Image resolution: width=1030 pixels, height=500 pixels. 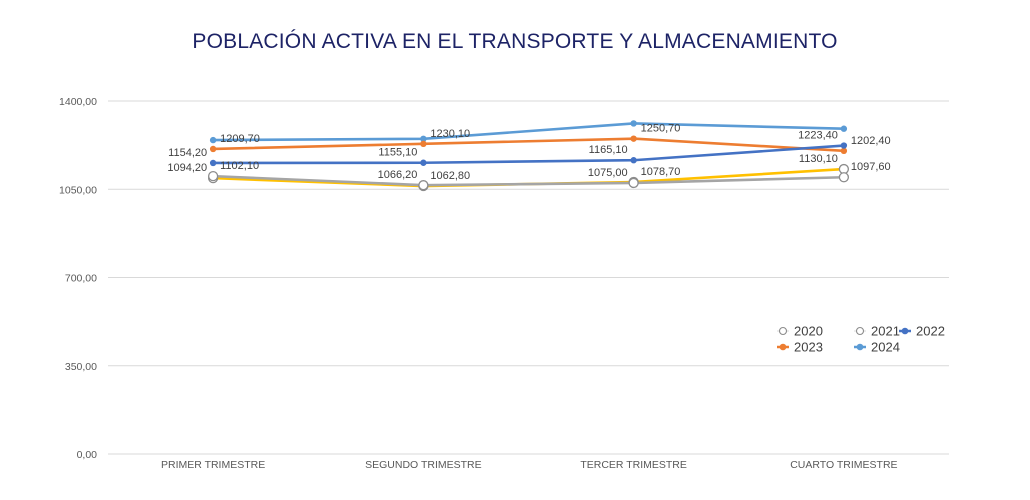 I want to click on legend-item-2021: 2021, so click(x=877, y=331).